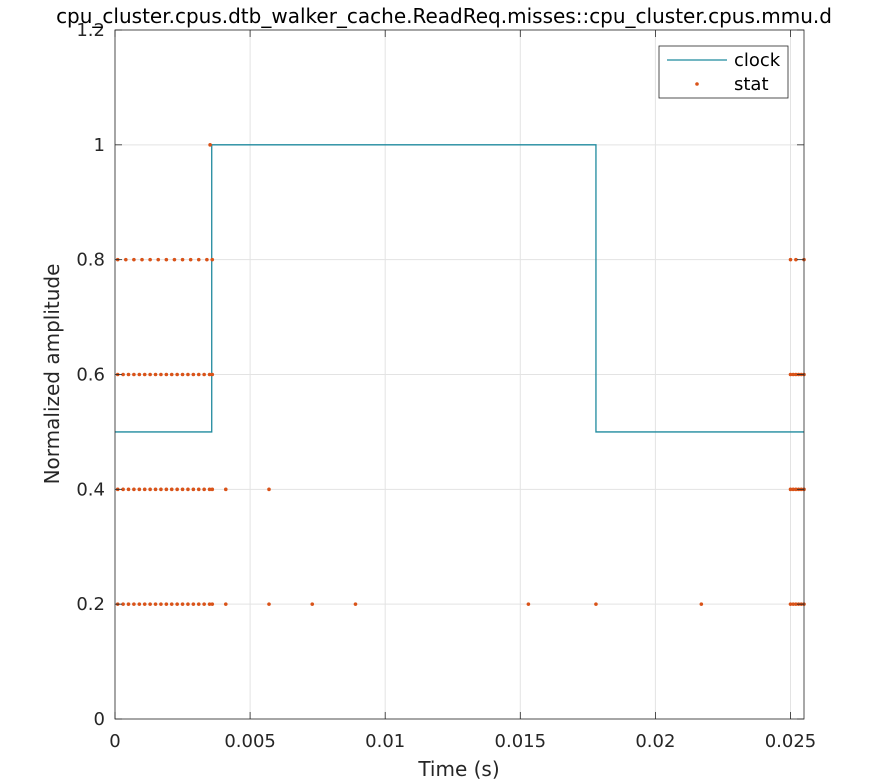 The width and height of the screenshot is (891, 781). Describe the element at coordinates (90, 30) in the screenshot. I see `y-tick-label: 1.2` at that location.